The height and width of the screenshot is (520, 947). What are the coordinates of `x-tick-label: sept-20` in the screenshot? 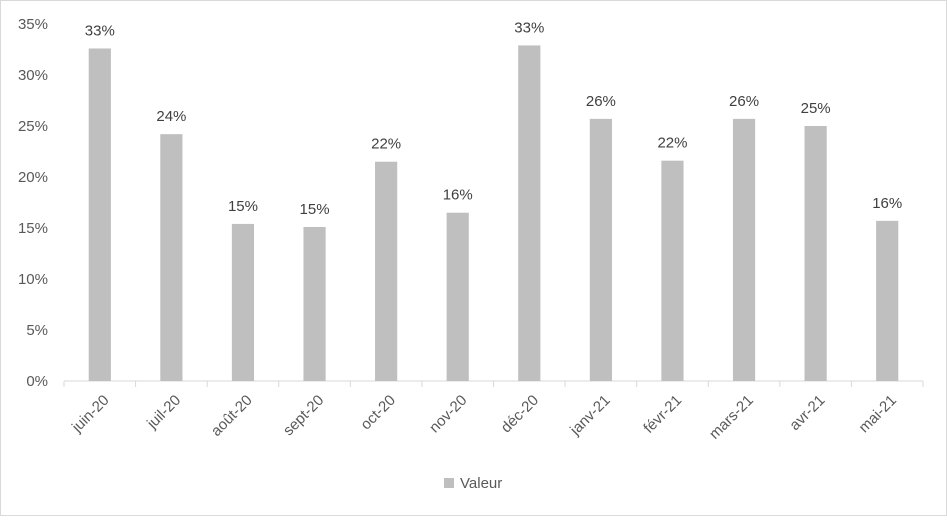 It's located at (303, 415).